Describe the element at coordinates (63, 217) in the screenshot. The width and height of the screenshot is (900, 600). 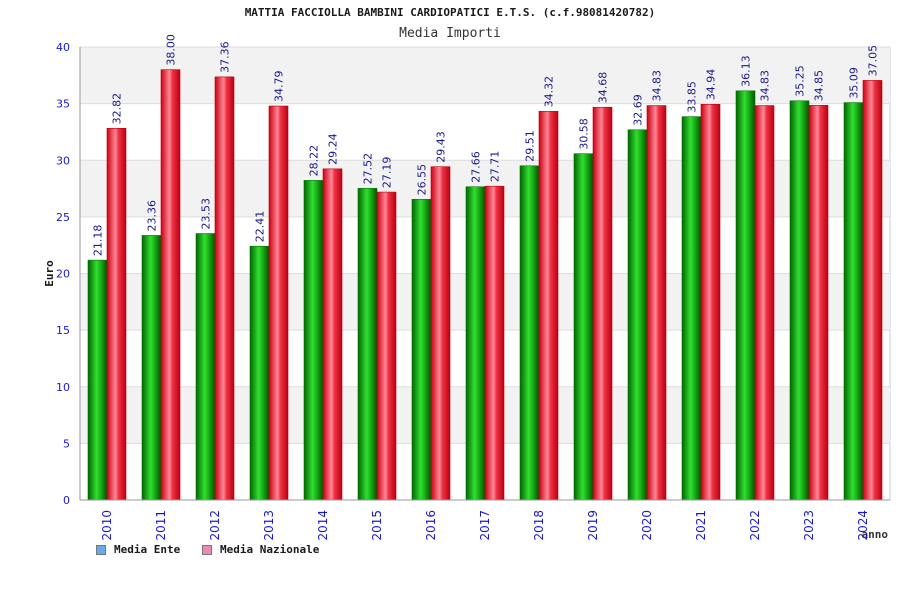
I see `y-tick-label: 25` at that location.